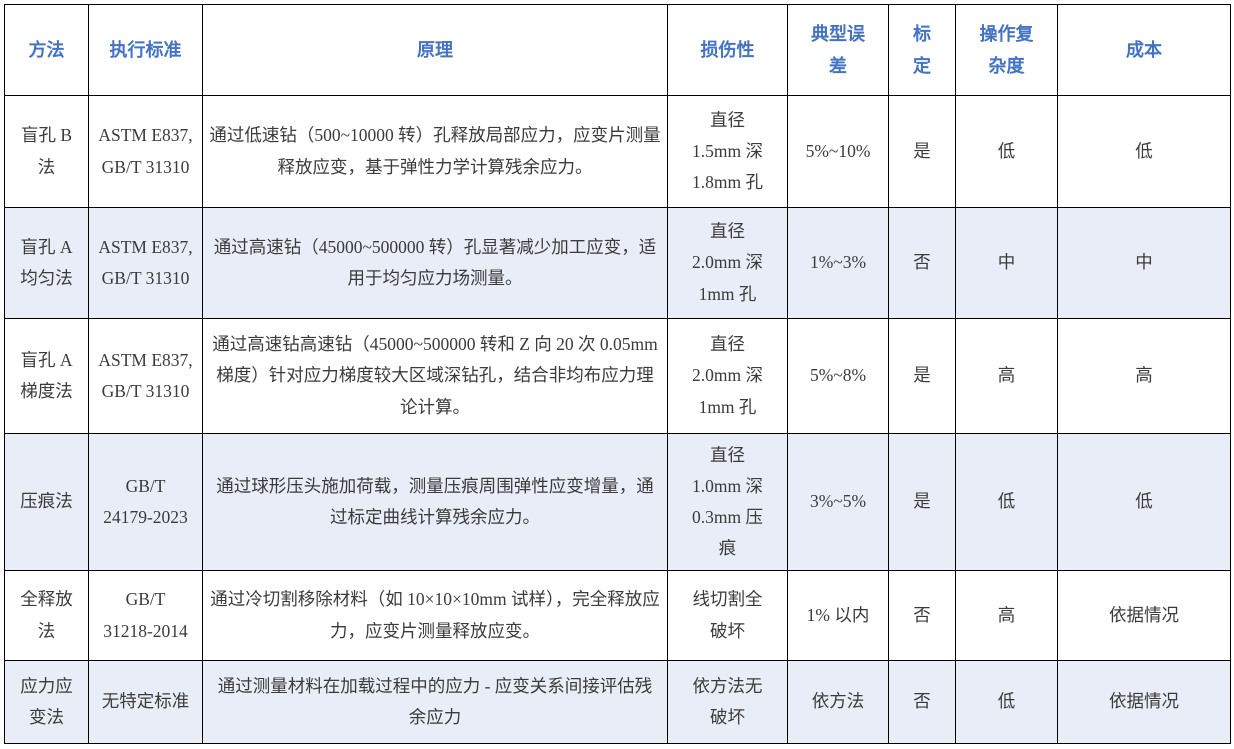 The width and height of the screenshot is (1234, 749). What do you see at coordinates (1006, 263) in the screenshot?
I see `cell-complexity: 中` at bounding box center [1006, 263].